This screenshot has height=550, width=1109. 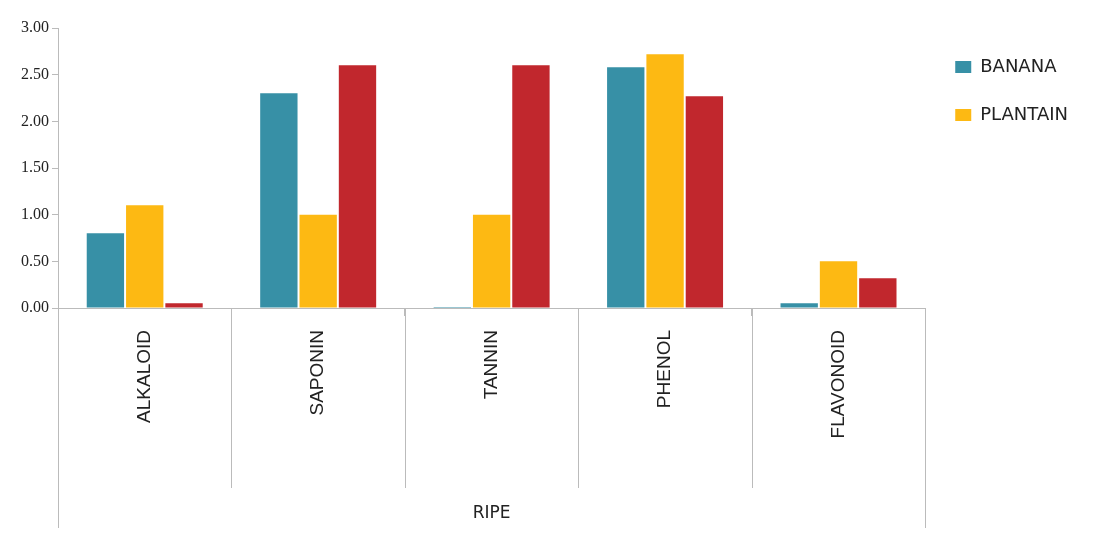 I want to click on legend-label: PLANTAIN, so click(x=1024, y=113).